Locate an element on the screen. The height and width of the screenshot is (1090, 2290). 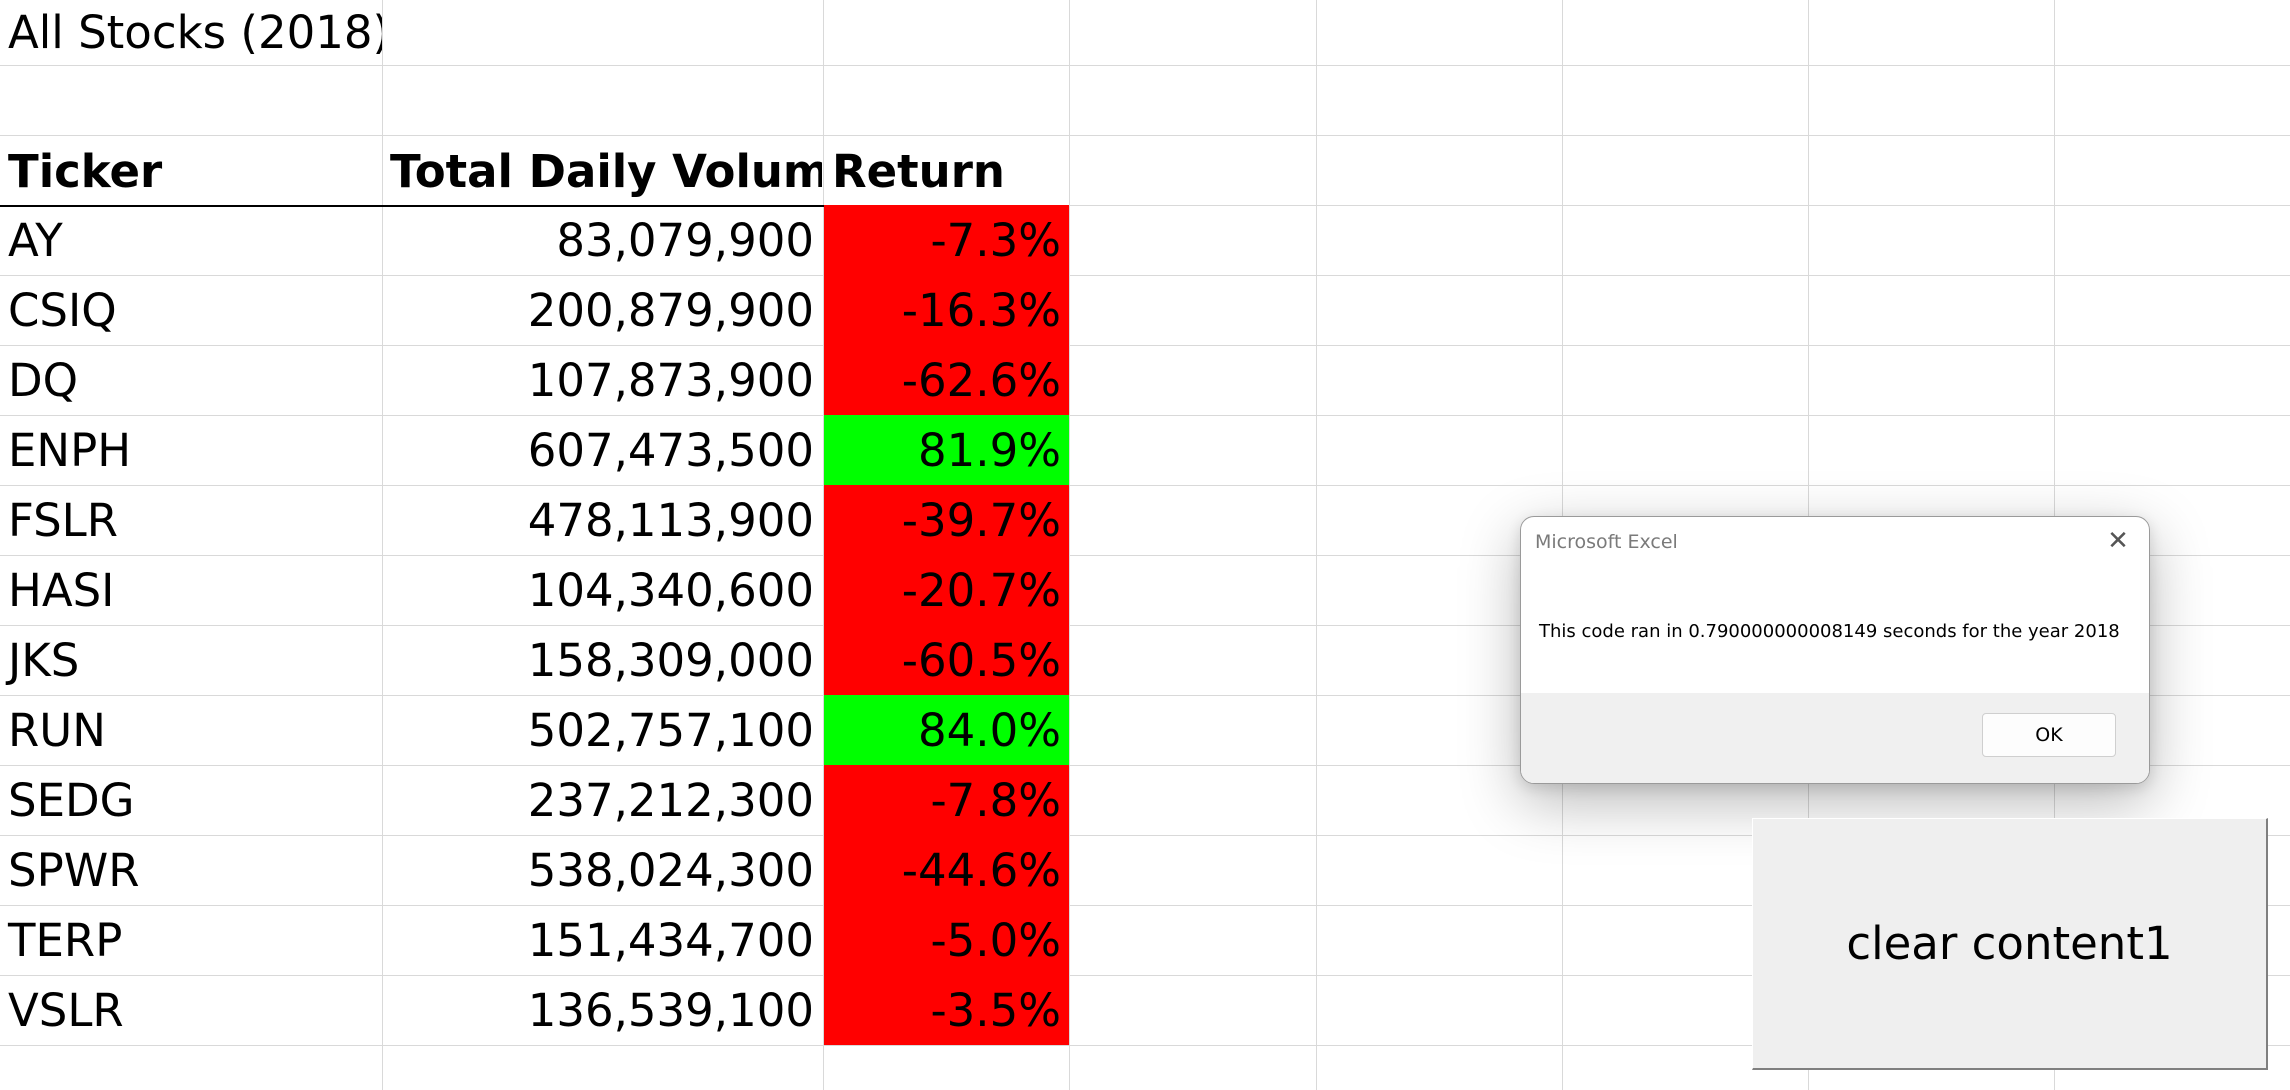
return-cell: -3.5% is located at coordinates (946, 1010).